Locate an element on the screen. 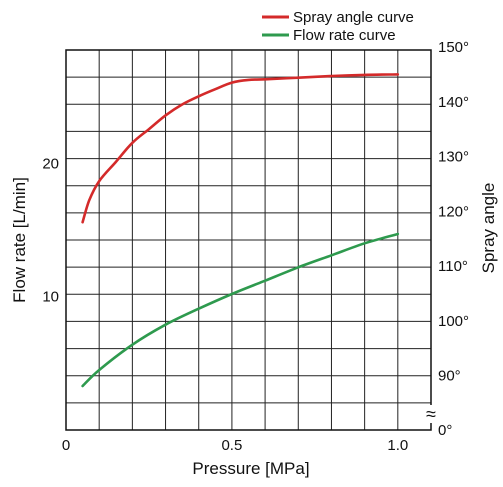 This screenshot has height=487, width=503. right-y-tick-label: 110° is located at coordinates (453, 266).